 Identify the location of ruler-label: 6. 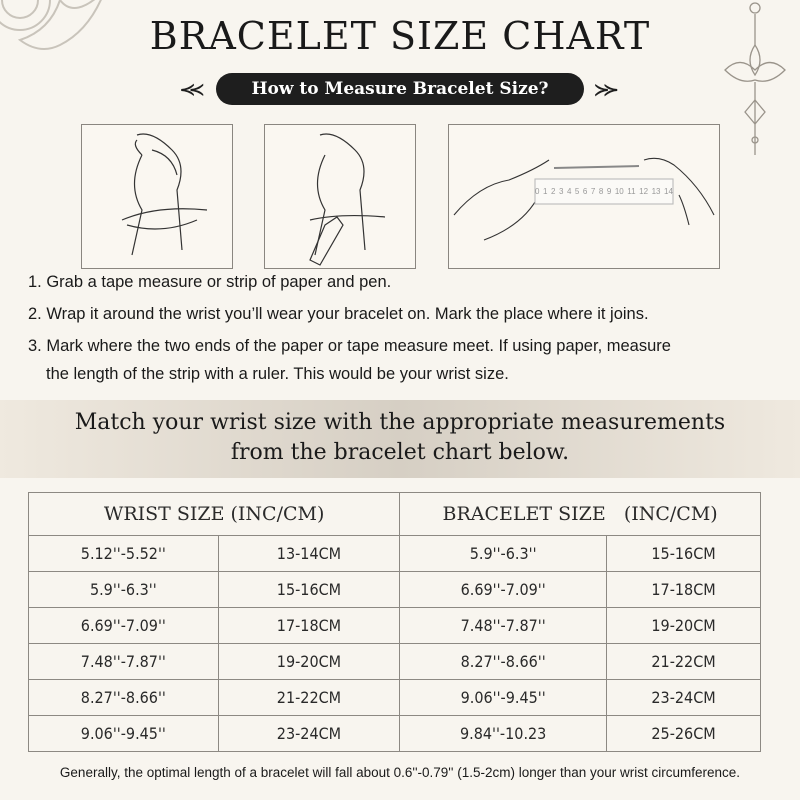
(585, 191).